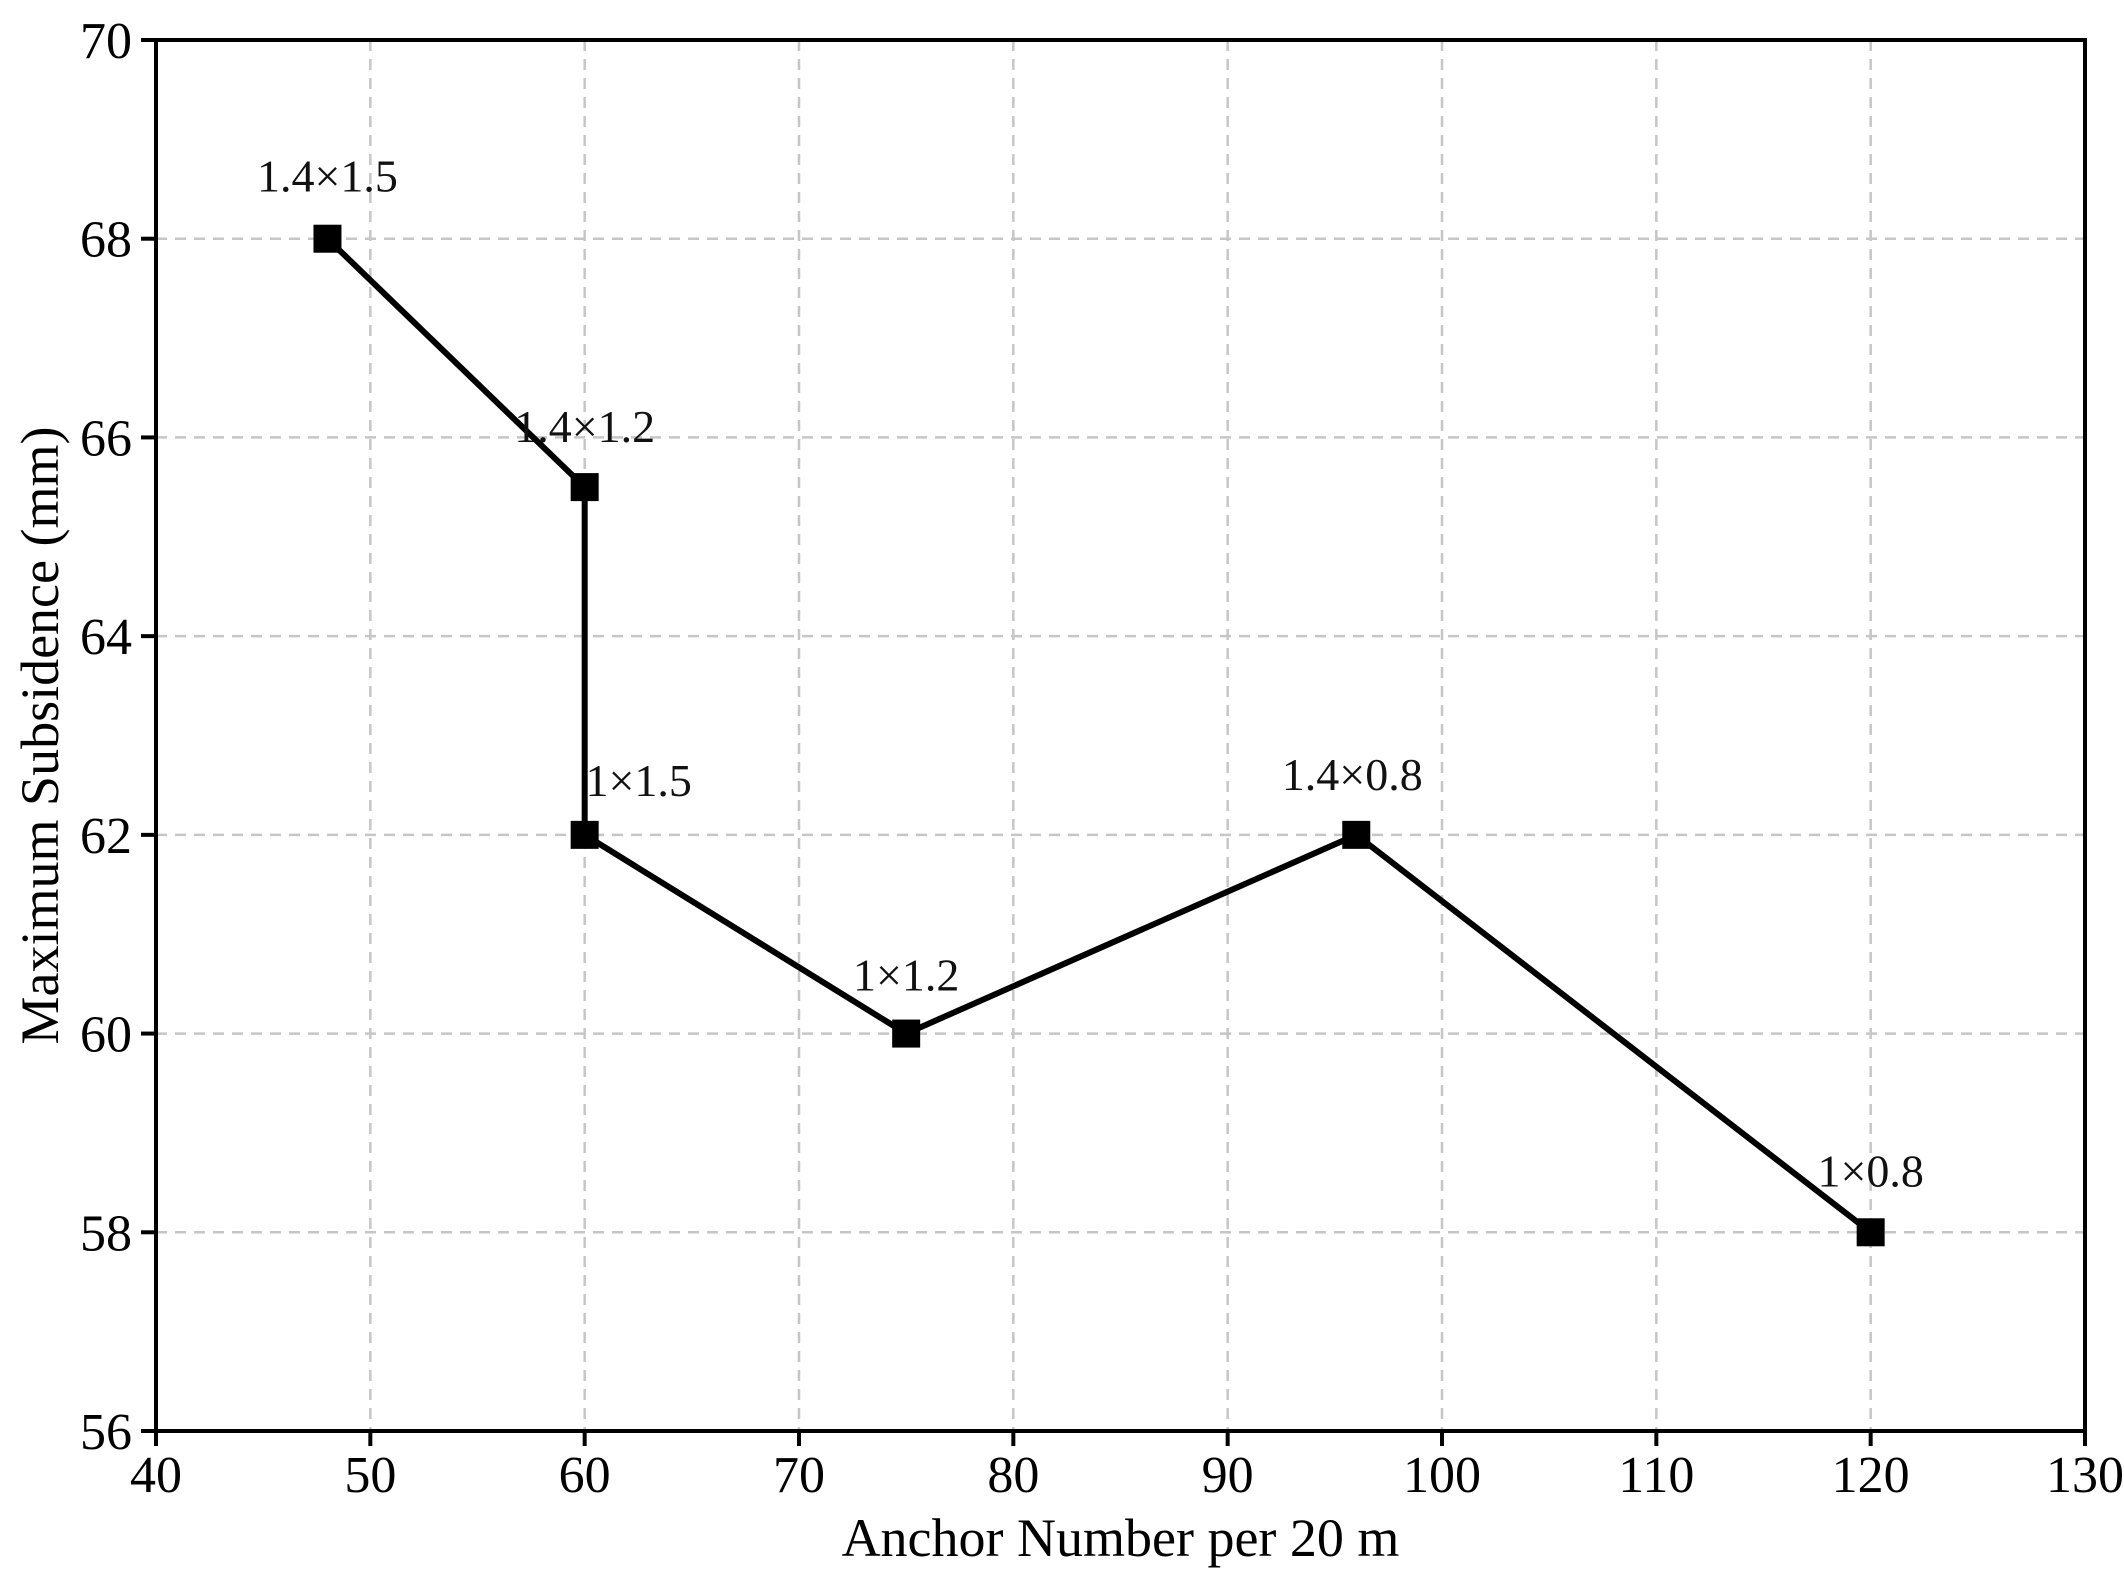 This screenshot has height=1581, width=2124. Describe the element at coordinates (106, 637) in the screenshot. I see `y-tick-label: 64` at that location.